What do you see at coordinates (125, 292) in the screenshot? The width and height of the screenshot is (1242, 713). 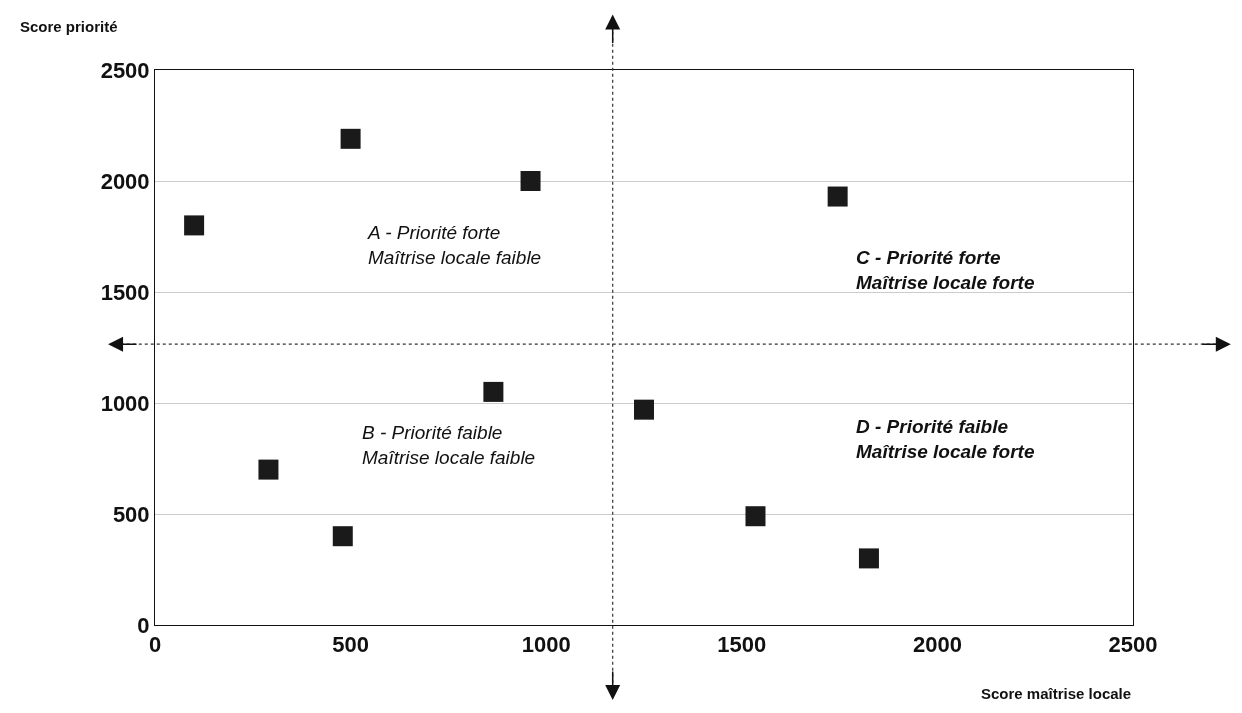 I see `y-tick-label: 1500` at bounding box center [125, 292].